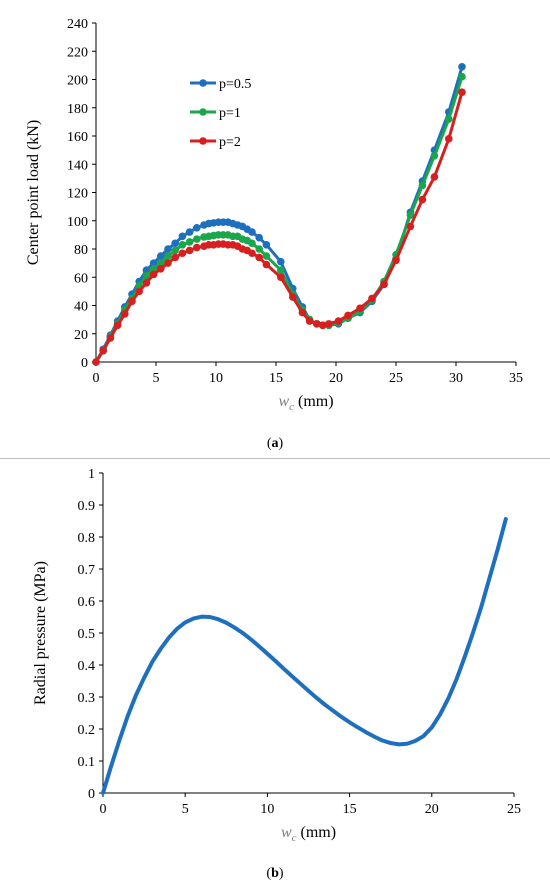 This screenshot has width=550, height=887. Describe the element at coordinates (269, 443) in the screenshot. I see `caption-a-prefix: (` at that location.